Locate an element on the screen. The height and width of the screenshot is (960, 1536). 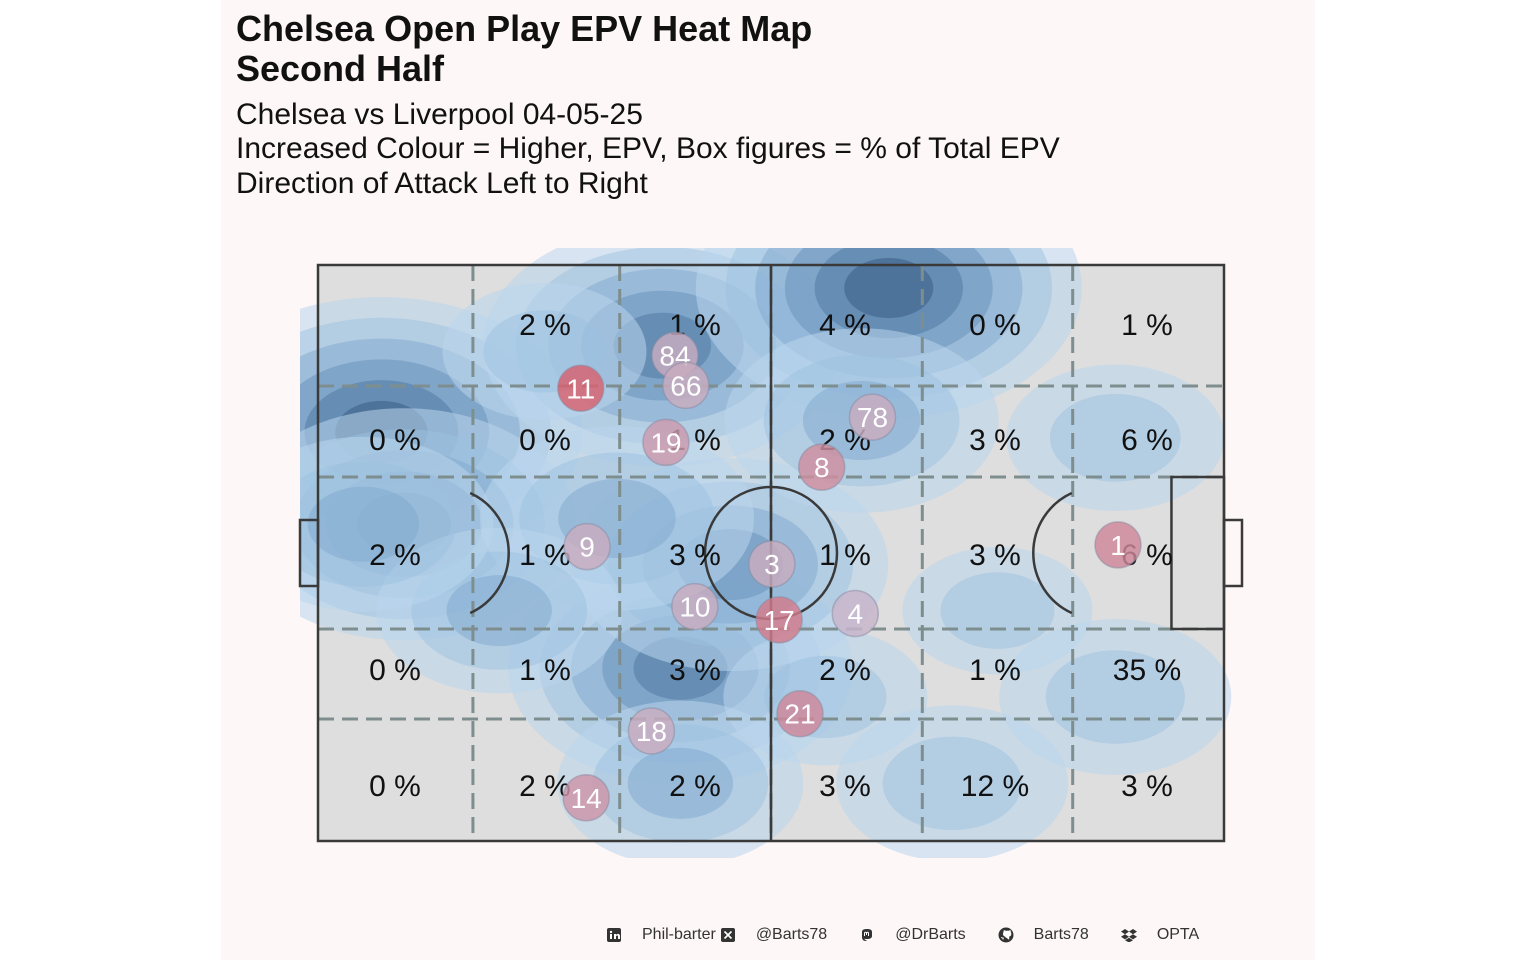
goal-right is located at coordinates (1233, 553).